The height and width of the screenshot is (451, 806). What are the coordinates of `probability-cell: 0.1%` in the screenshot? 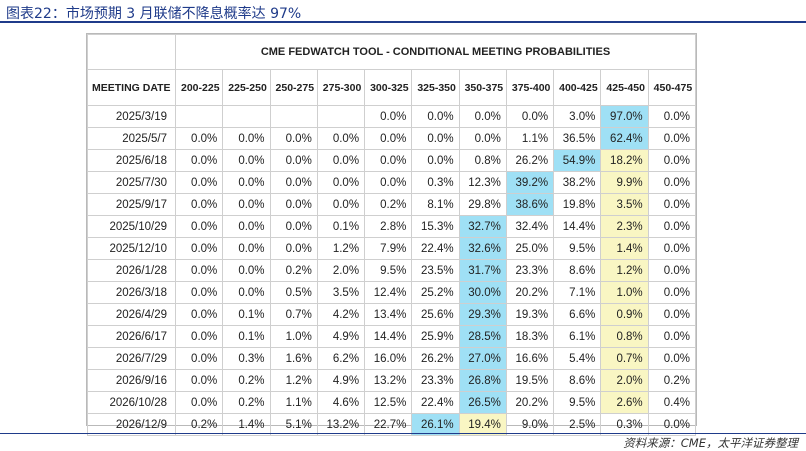 It's located at (246, 314).